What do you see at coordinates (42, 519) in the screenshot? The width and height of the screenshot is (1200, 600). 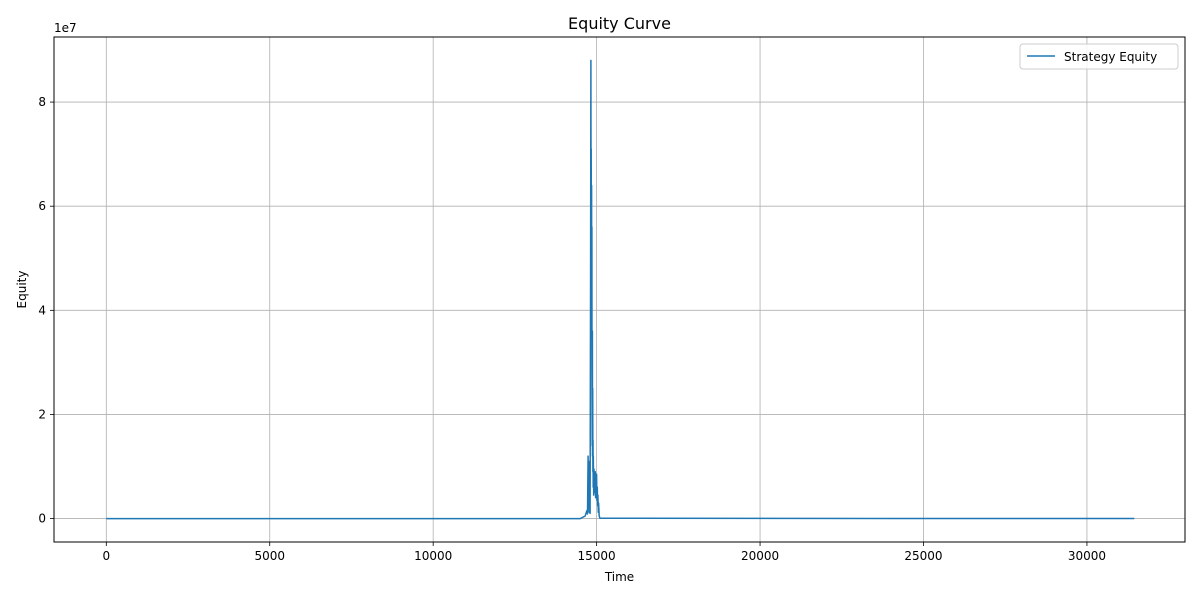 I see `y-tick-label: 0` at bounding box center [42, 519].